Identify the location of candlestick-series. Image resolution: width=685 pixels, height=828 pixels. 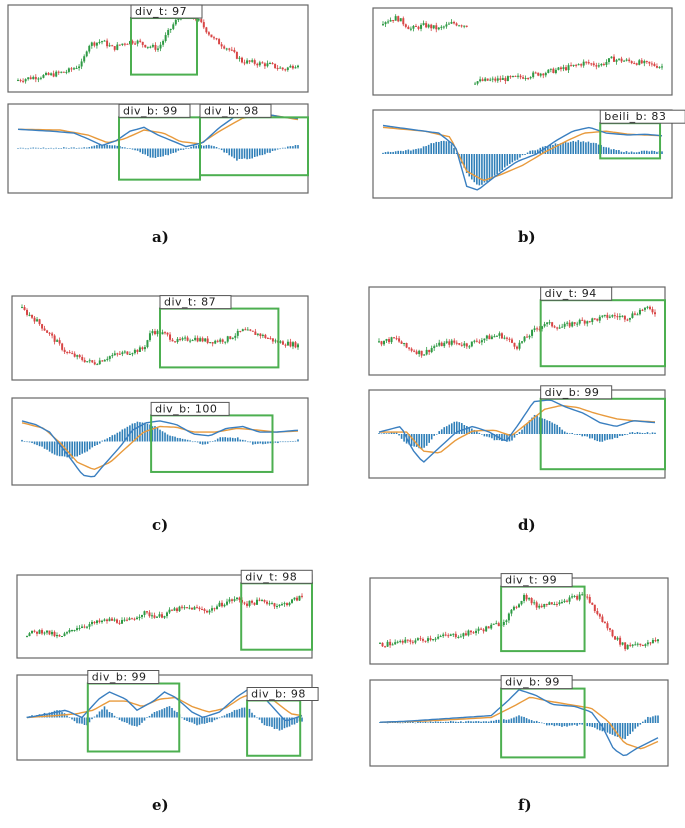
(522, 50).